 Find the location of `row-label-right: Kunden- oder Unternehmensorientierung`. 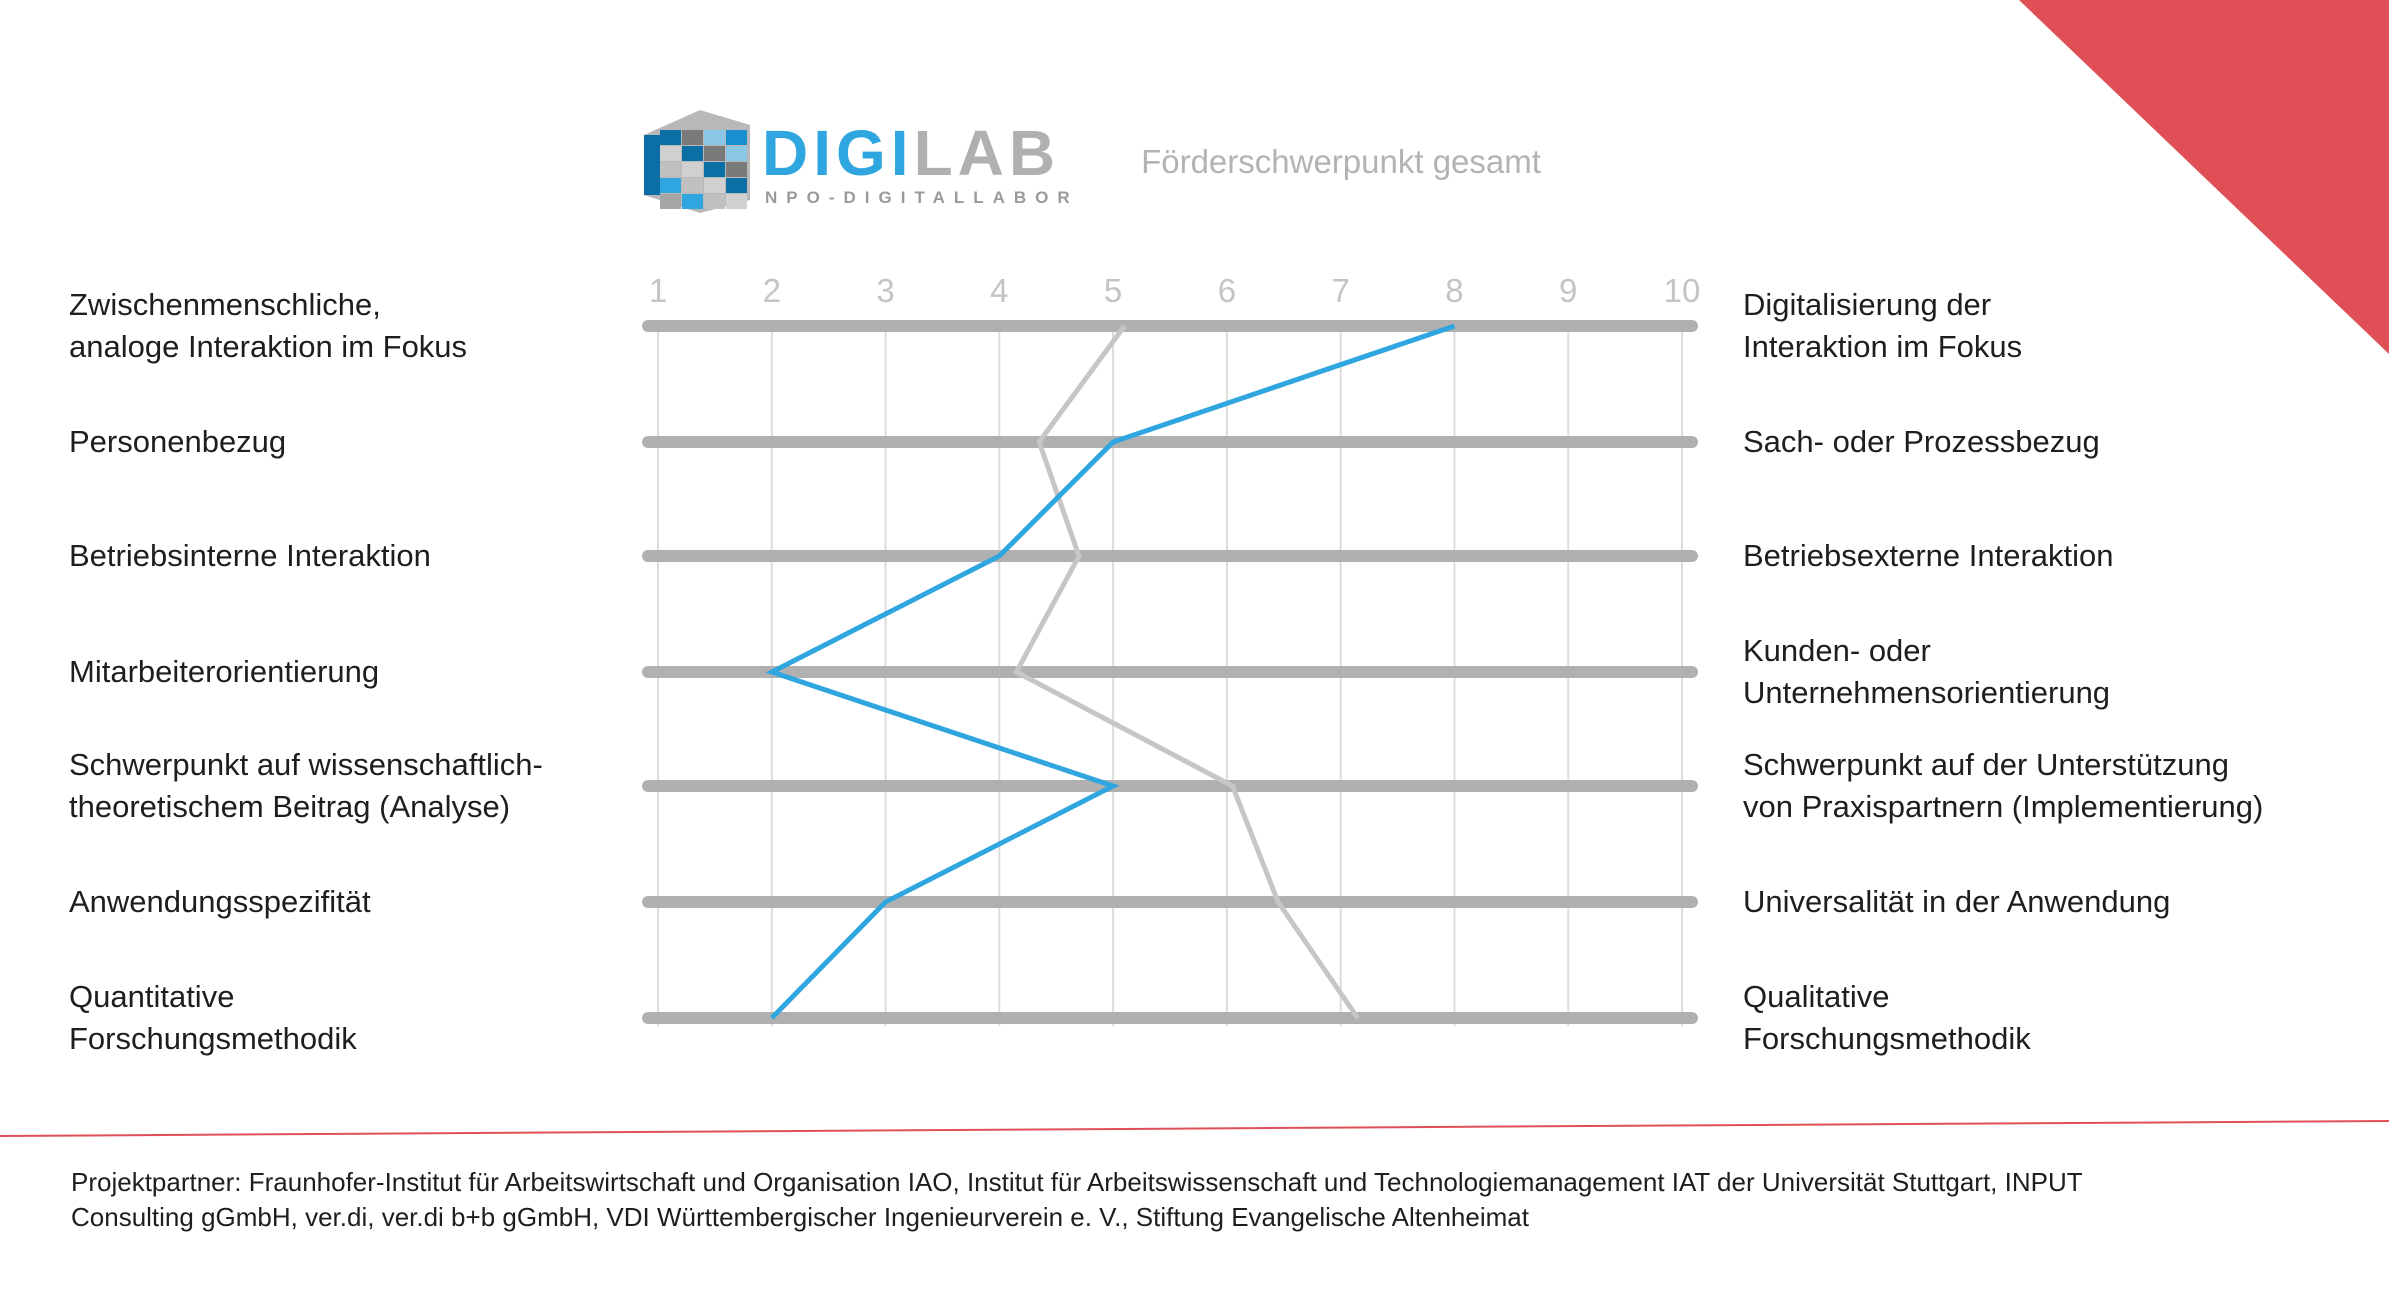

row-label-right: Kunden- oder Unternehmensorientierung is located at coordinates (1926, 672).